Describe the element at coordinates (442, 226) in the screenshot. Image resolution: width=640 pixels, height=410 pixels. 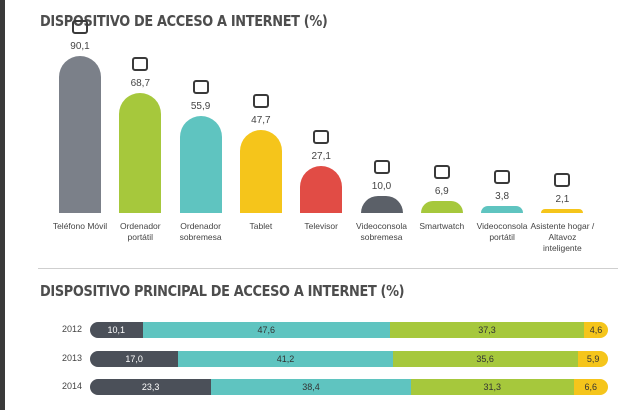
I see `category-label: Smartwatch` at that location.